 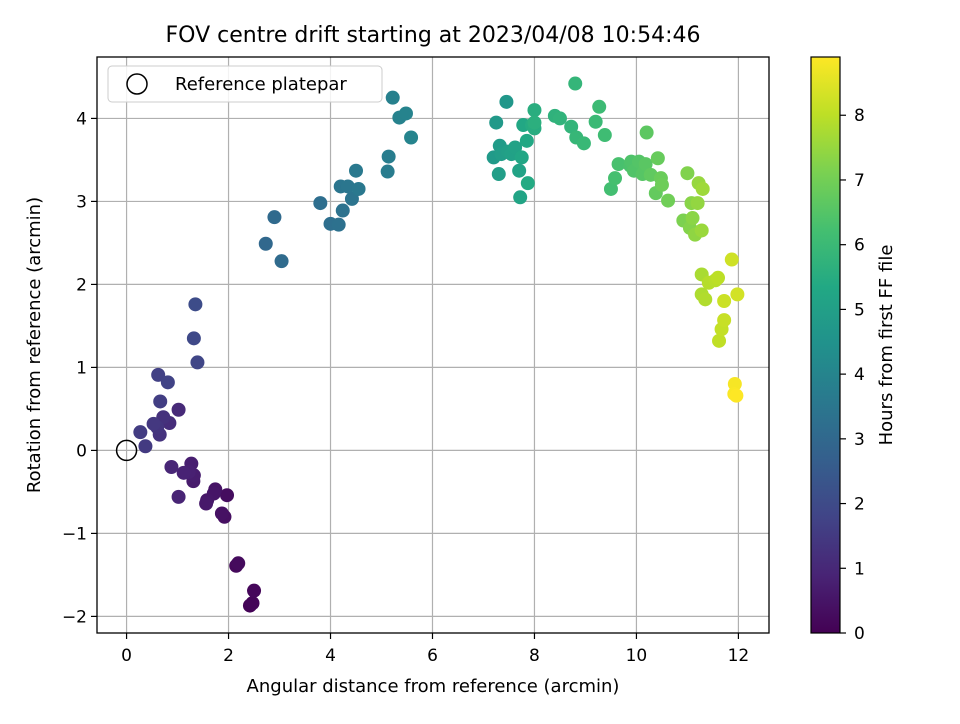 What do you see at coordinates (859, 246) in the screenshot?
I see `colorbar-tick-label: 6` at bounding box center [859, 246].